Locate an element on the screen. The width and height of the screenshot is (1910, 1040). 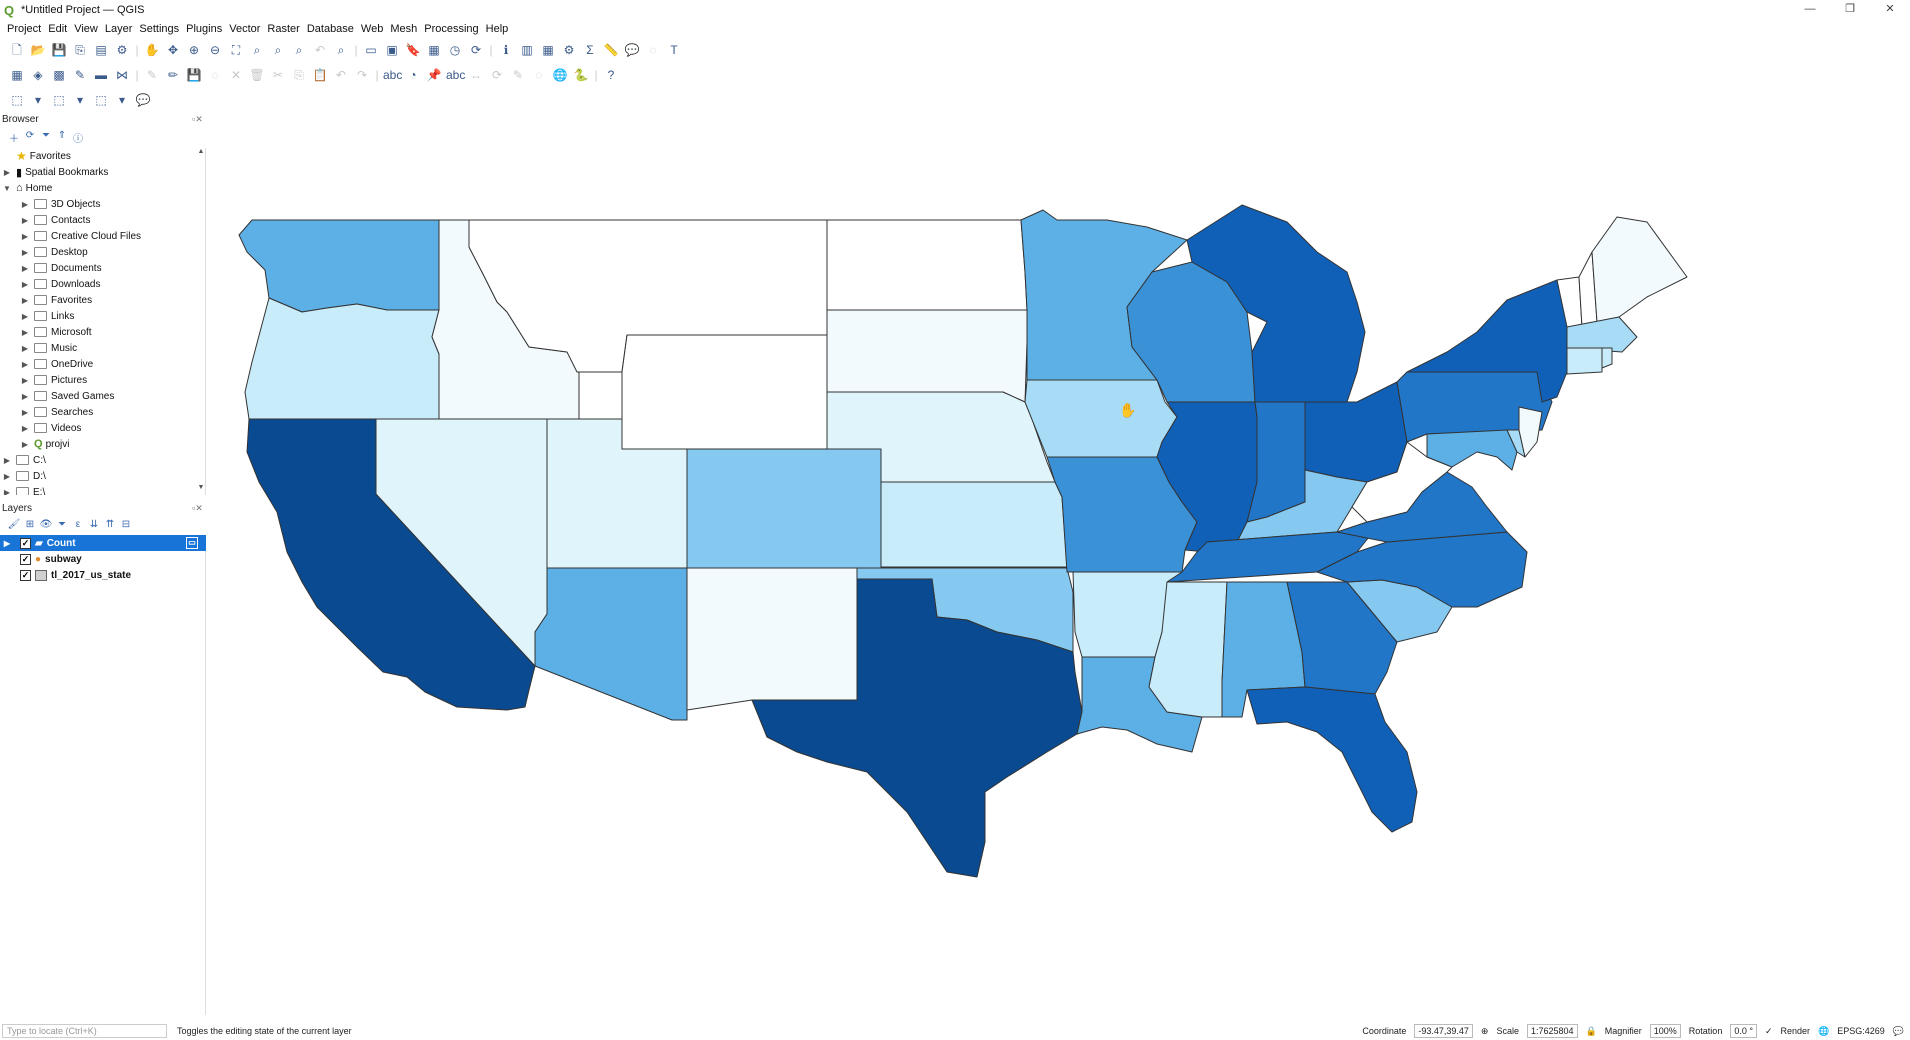
show-hide-labels-icon: ◌ is located at coordinates (539, 75).